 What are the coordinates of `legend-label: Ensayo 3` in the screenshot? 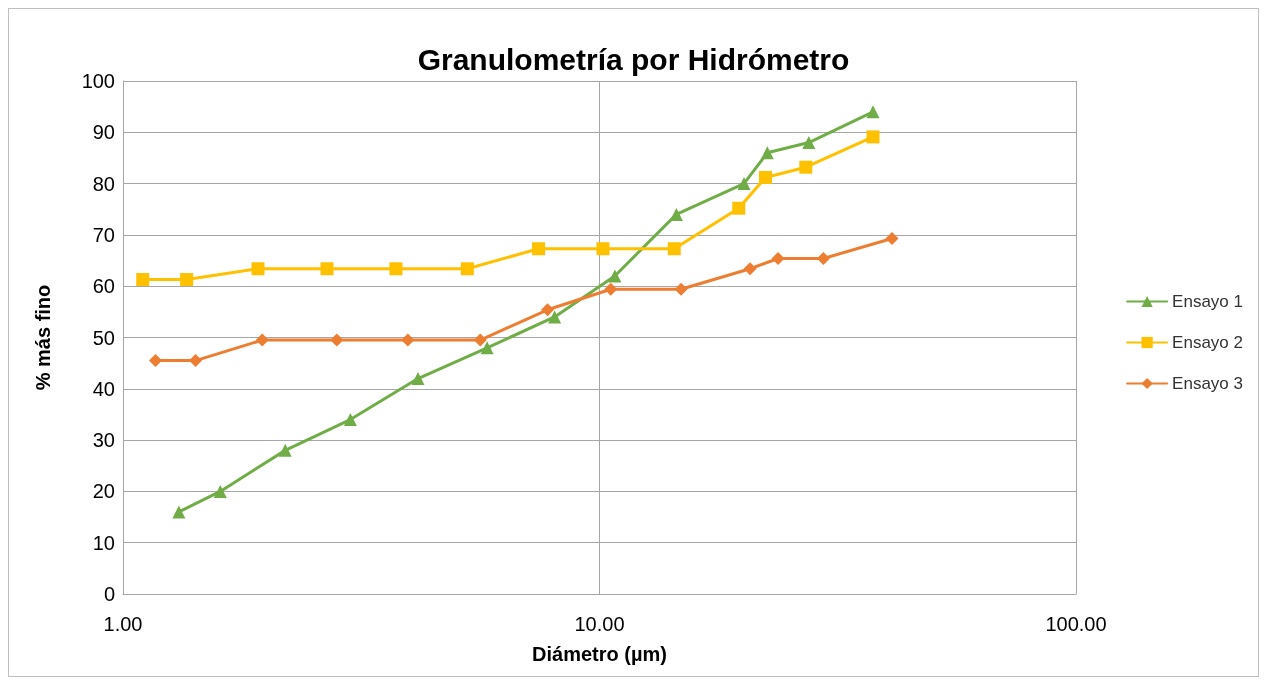 It's located at (1208, 383).